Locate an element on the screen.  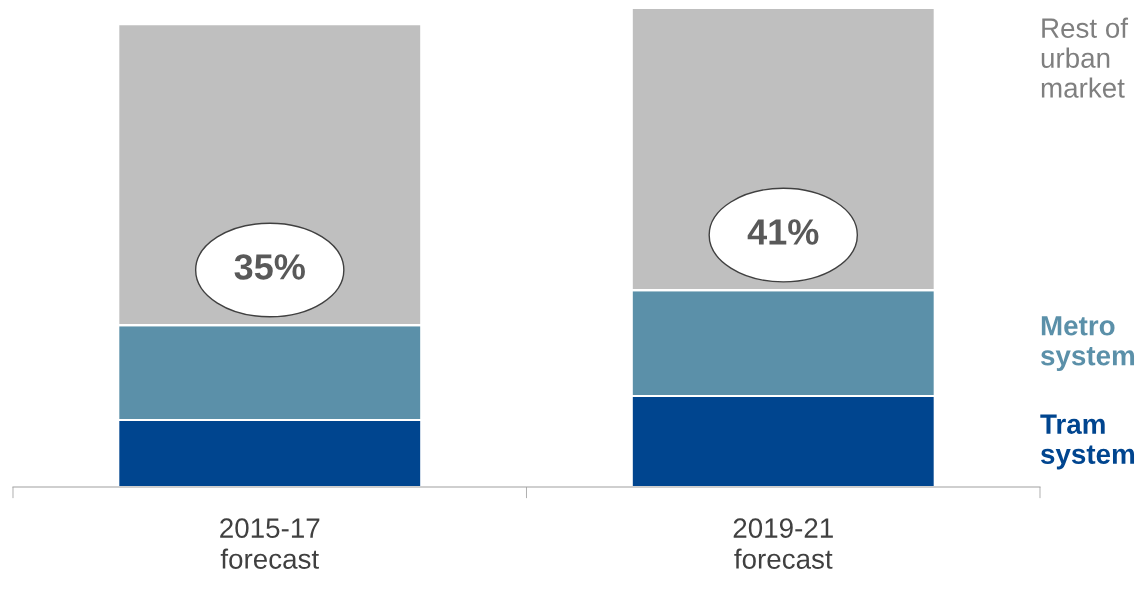
annotation: 35% is located at coordinates (269, 267).